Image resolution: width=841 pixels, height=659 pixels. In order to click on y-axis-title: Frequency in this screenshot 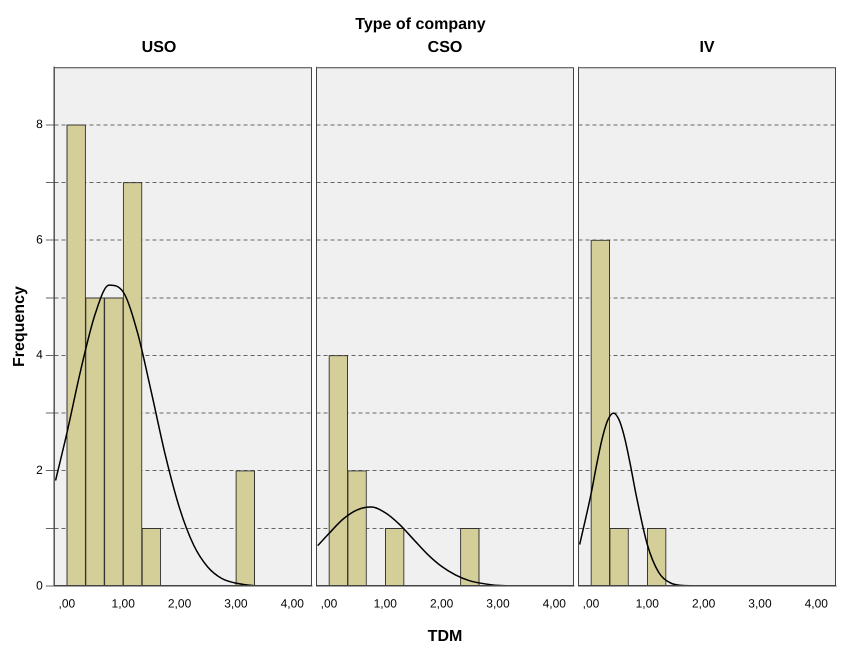, I will do `click(19, 327)`.